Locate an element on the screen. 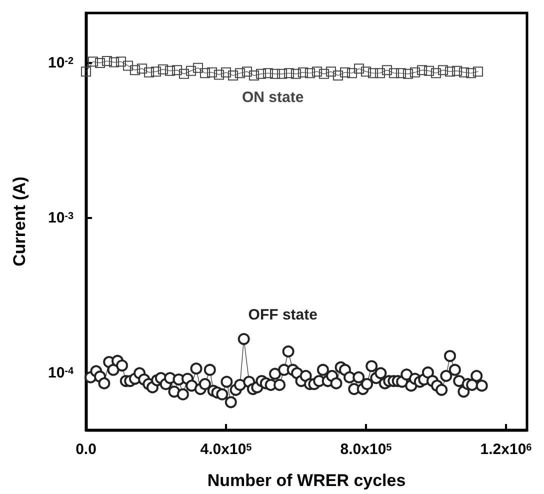  x-axis-title: Number of WRER cycles is located at coordinates (306, 480).